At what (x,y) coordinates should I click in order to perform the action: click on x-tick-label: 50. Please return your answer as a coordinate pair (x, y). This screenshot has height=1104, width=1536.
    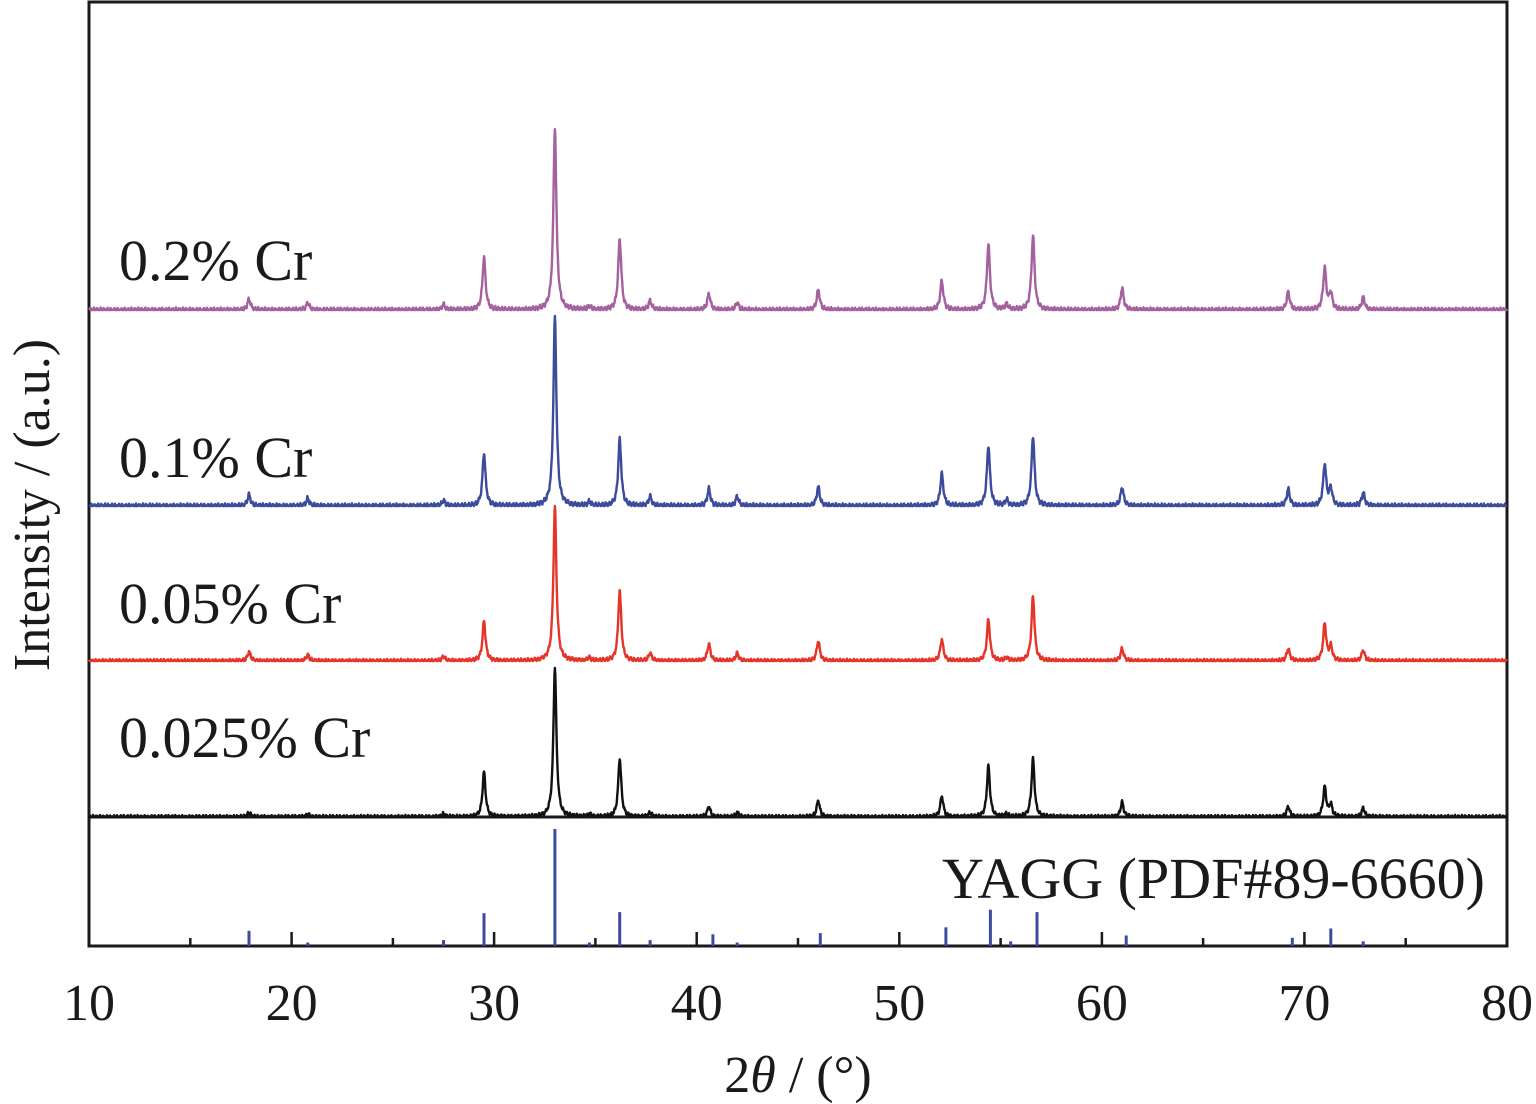
    Looking at the image, I should click on (899, 1003).